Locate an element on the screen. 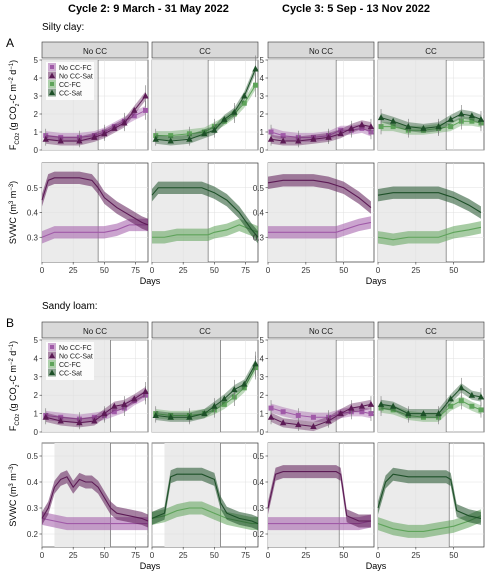  y-tick-label: 0.2 is located at coordinates (33, 534).